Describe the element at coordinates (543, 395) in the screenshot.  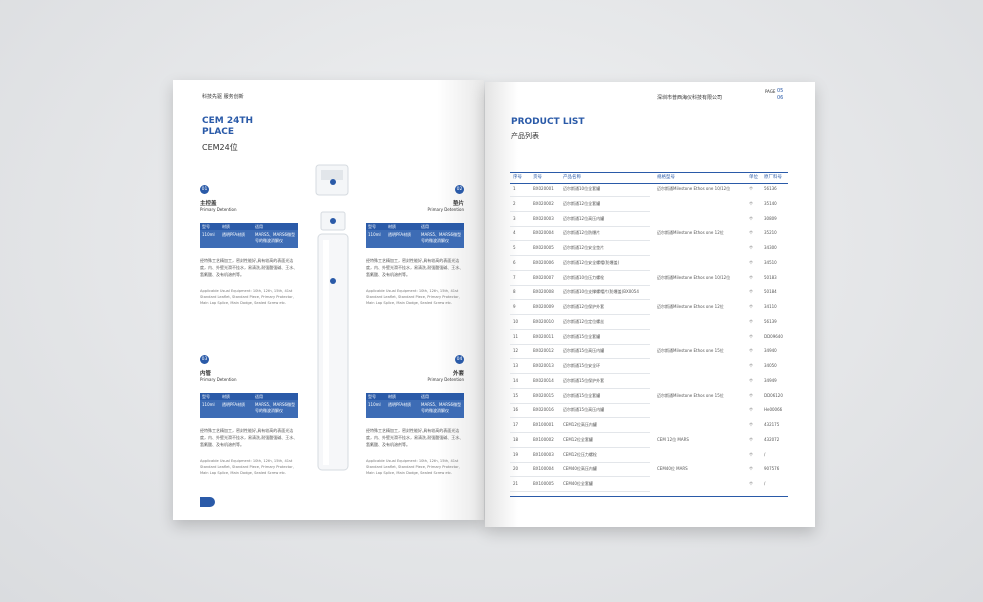
I see `table-cell: BX020015` at that location.